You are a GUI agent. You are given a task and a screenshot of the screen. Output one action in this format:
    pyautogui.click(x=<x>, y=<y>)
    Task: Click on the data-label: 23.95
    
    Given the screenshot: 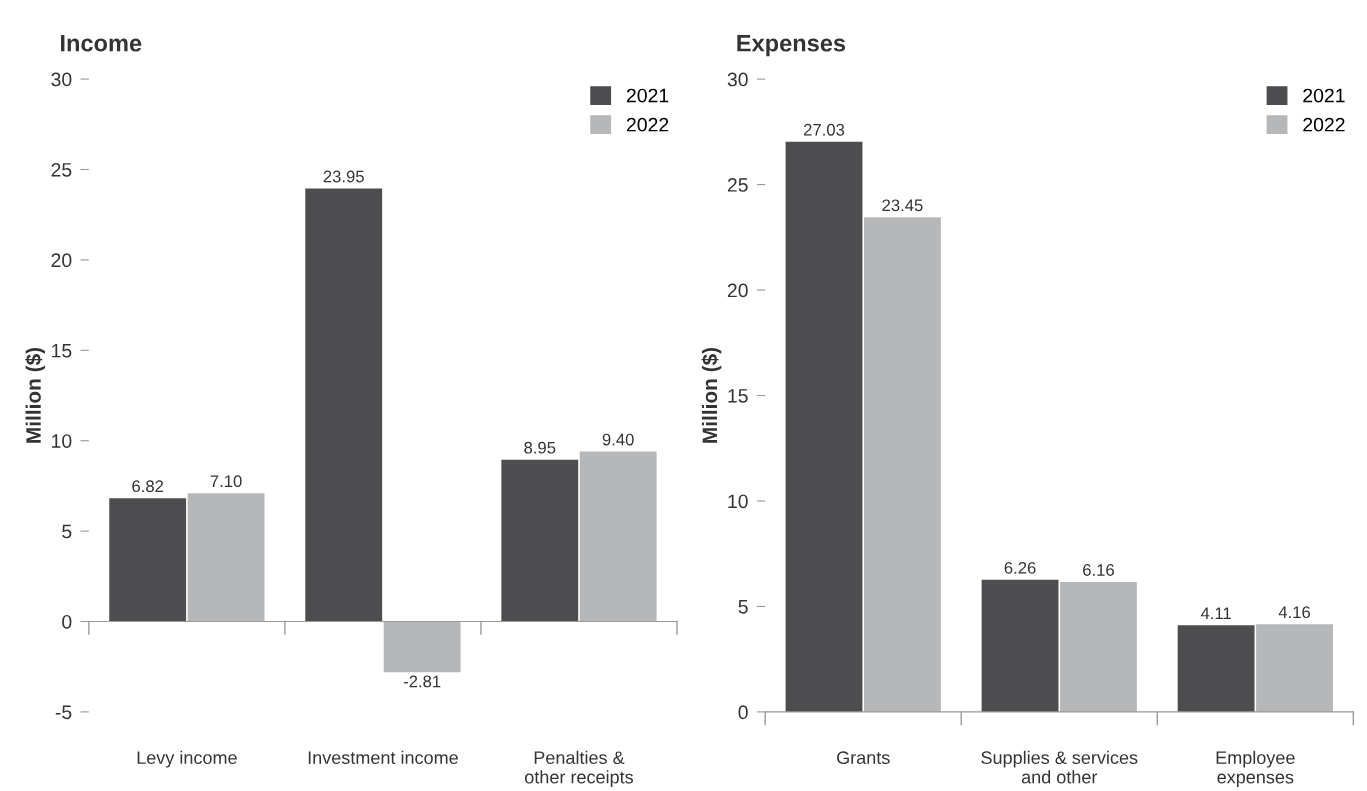 What is the action you would take?
    pyautogui.click(x=343, y=176)
    